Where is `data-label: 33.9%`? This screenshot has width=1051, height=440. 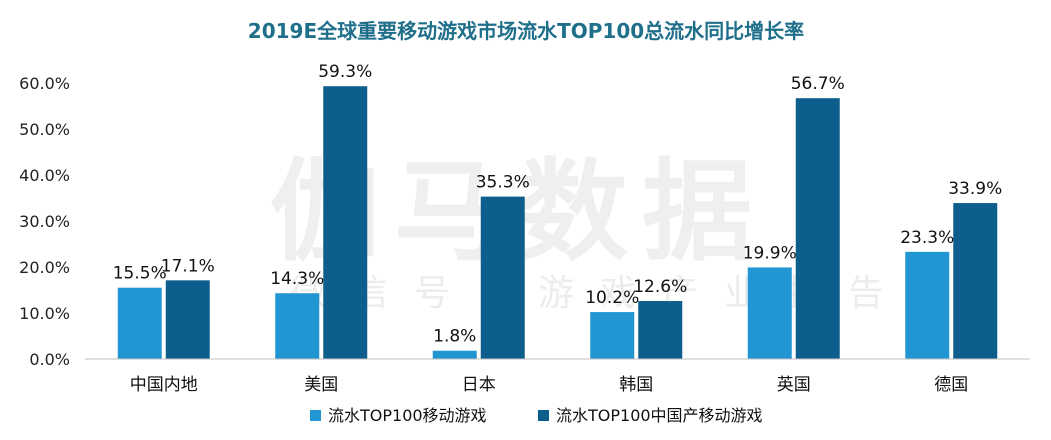 data-label: 33.9% is located at coordinates (975, 189).